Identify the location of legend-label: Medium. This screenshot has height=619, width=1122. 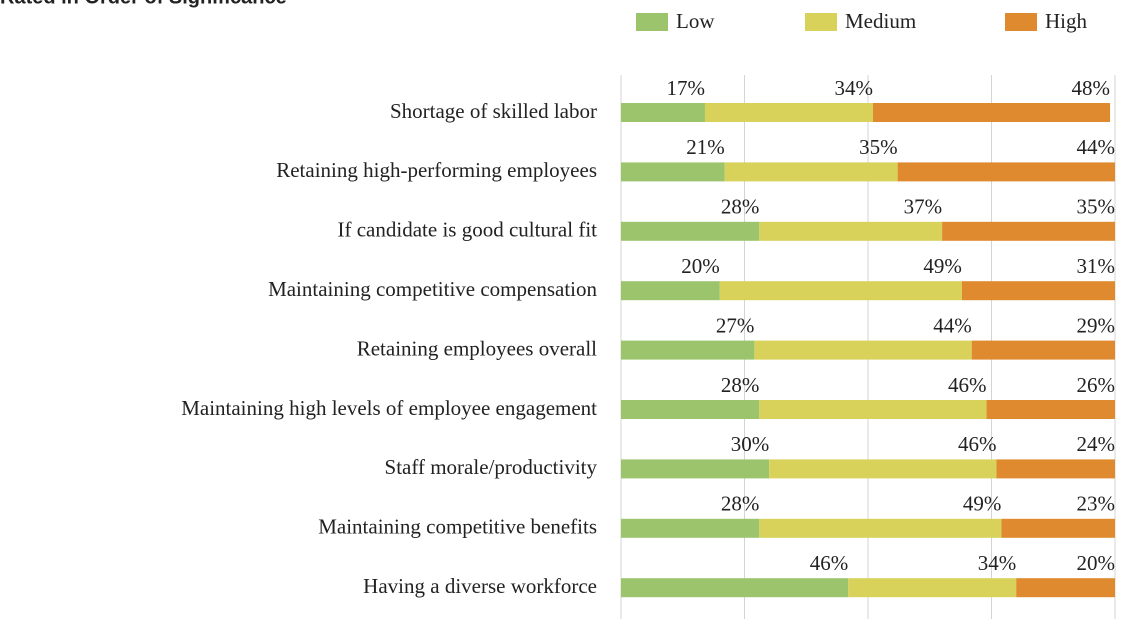
(880, 21).